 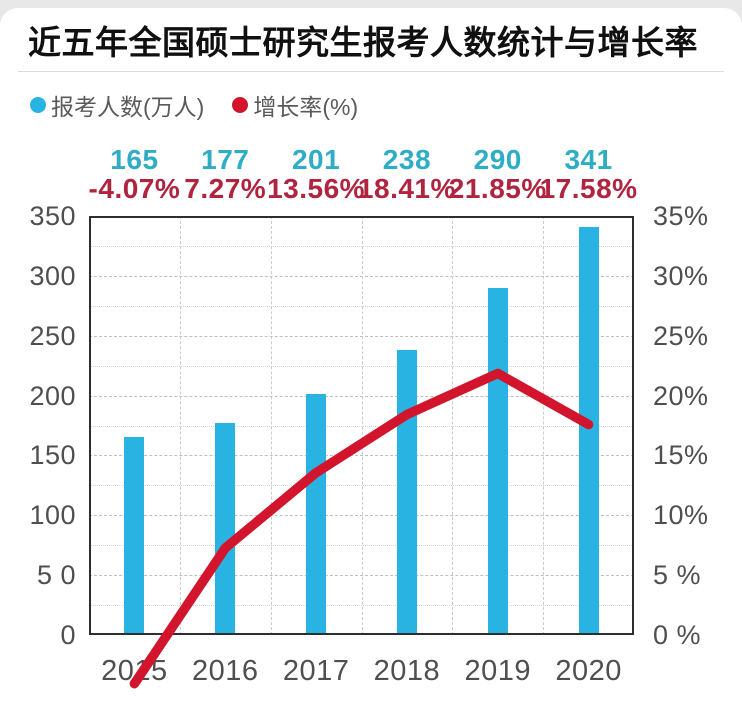 I want to click on legend-item-growth: 增长率(%), so click(x=295, y=105).